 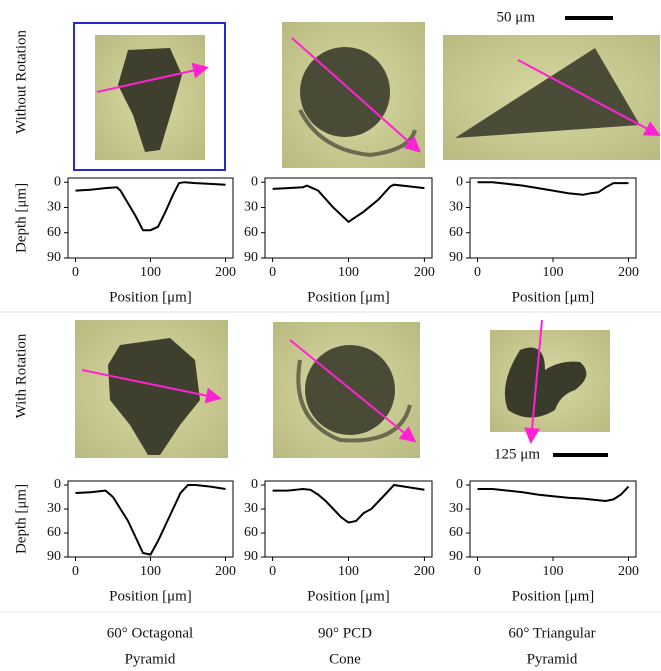 What do you see at coordinates (517, 454) in the screenshot?
I see `scale-bar-label: 125 μm` at bounding box center [517, 454].